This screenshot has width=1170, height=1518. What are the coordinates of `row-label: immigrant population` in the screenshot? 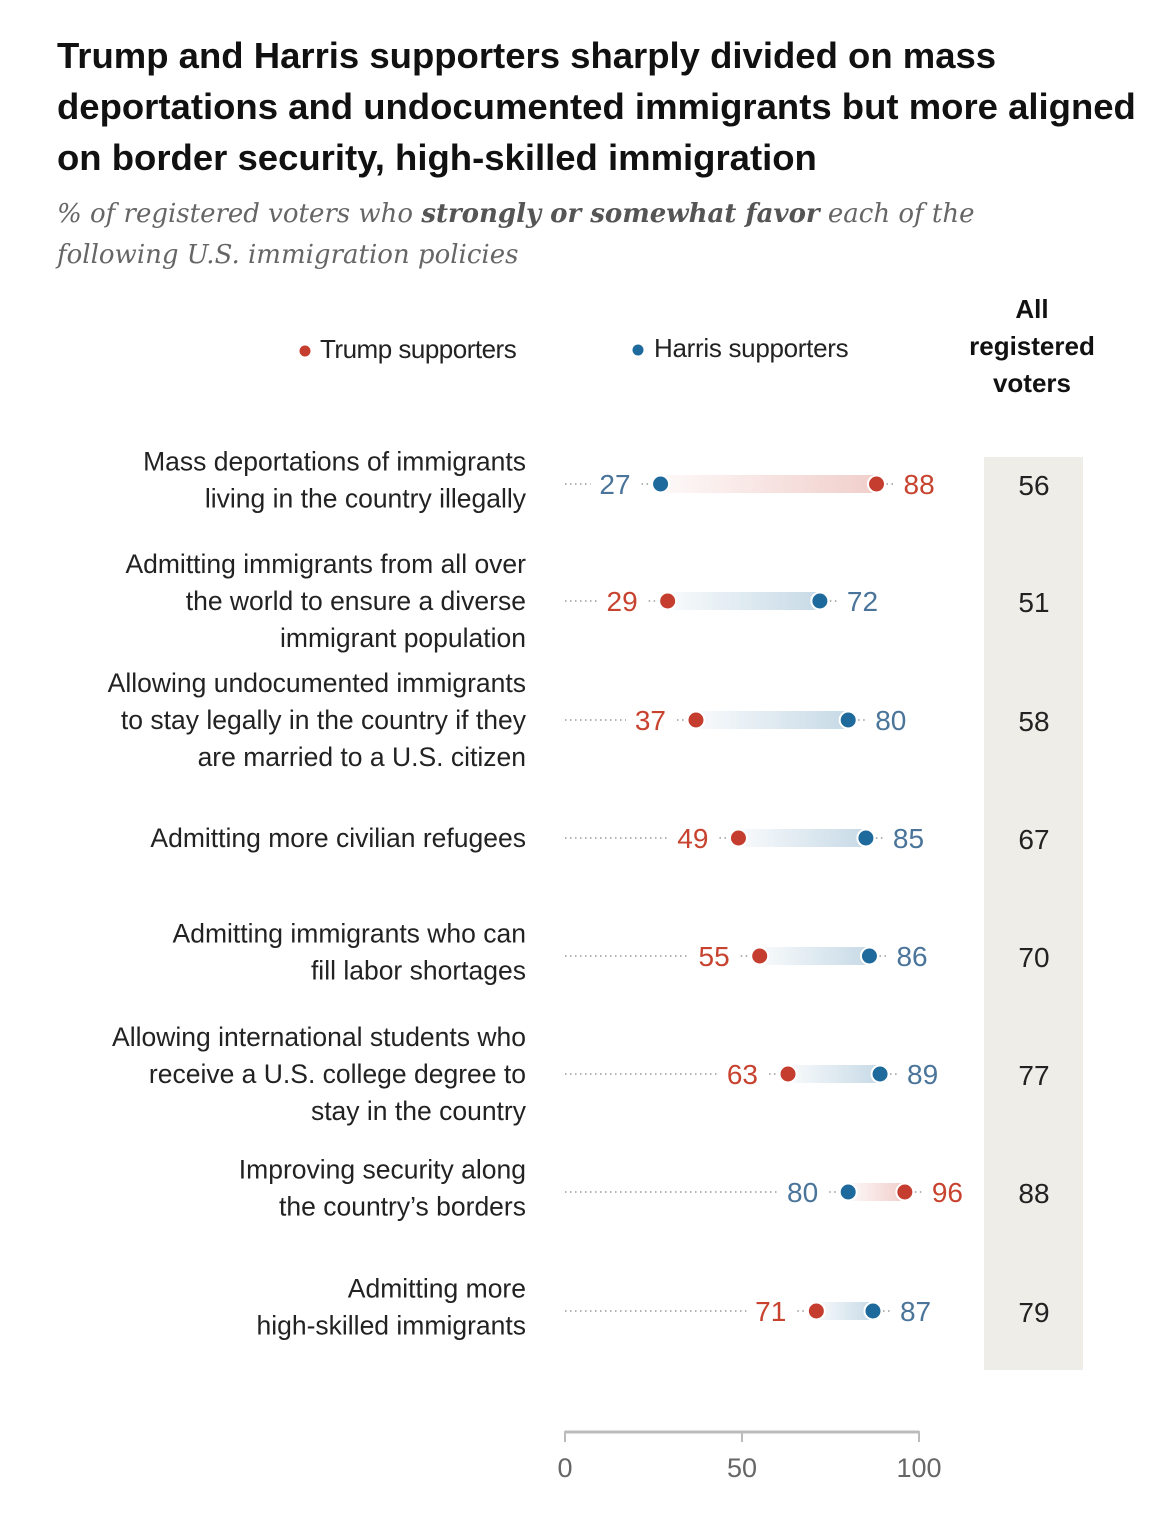 It's located at (403, 638).